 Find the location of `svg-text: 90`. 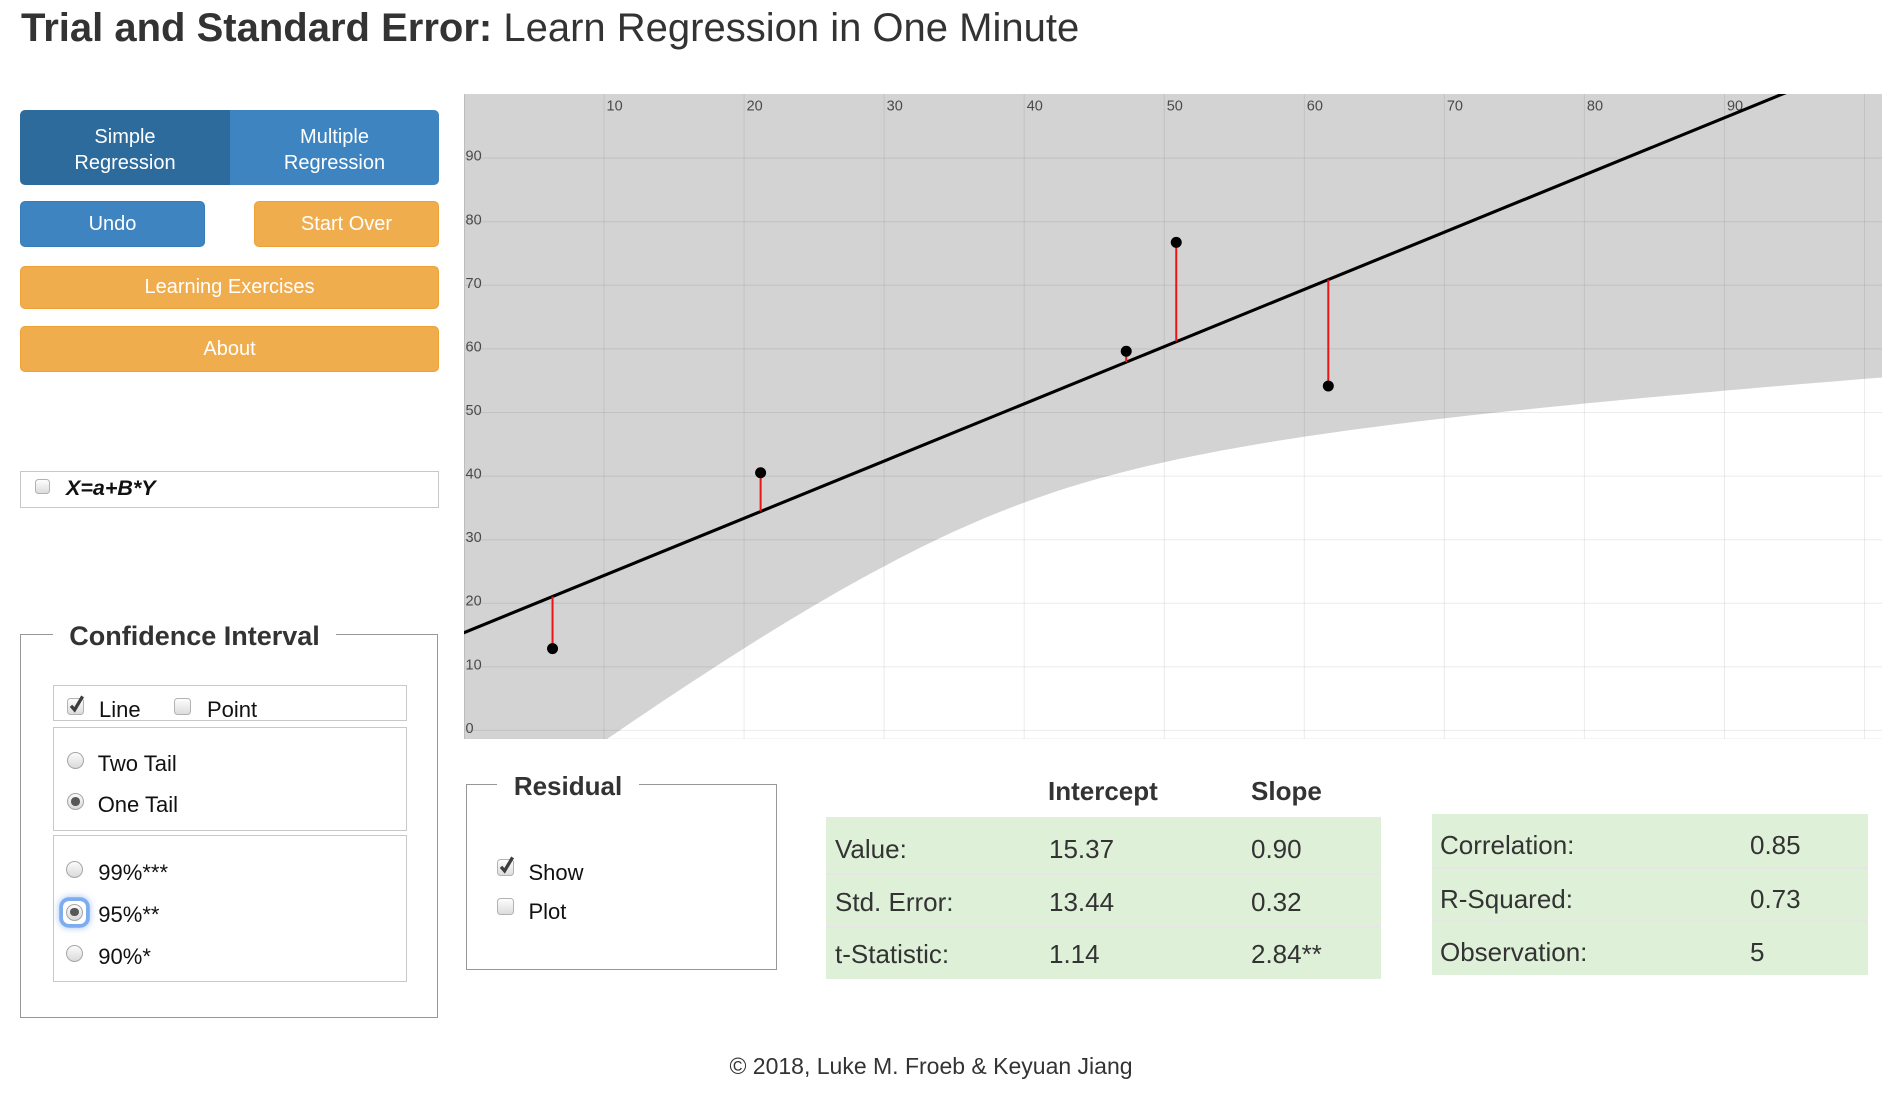

svg-text: 90 is located at coordinates (473, 156).